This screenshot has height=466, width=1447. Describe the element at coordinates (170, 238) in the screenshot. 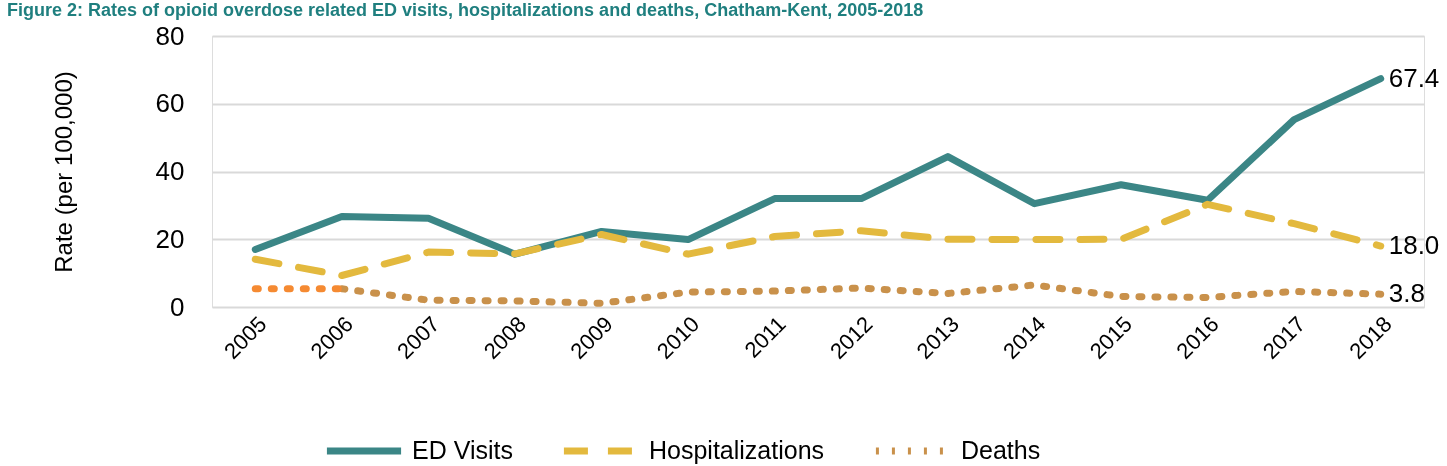

I see `y-tick-label: 20` at that location.